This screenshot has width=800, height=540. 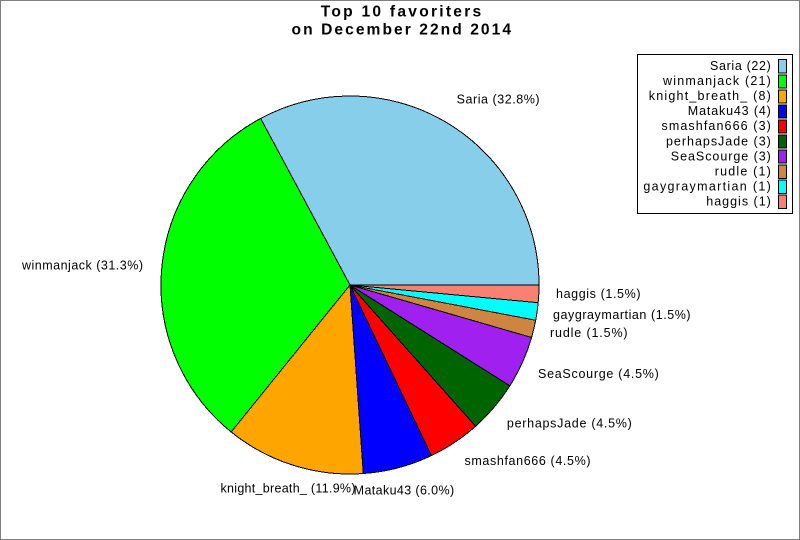 What do you see at coordinates (401, 12) in the screenshot?
I see `svg-text: Top 10 favoriters` at bounding box center [401, 12].